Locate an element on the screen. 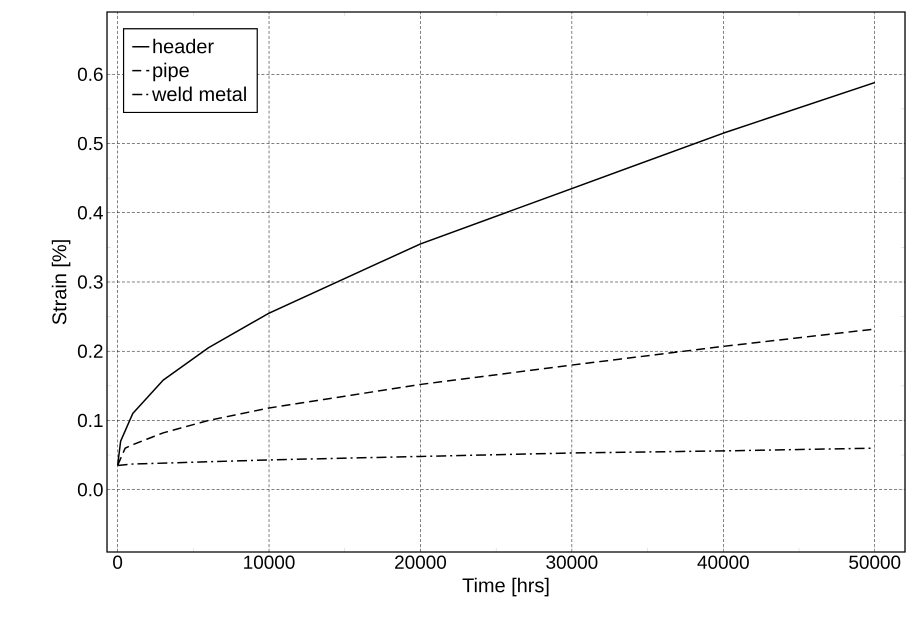 This screenshot has height=619, width=912. legend-label: weld metal is located at coordinates (199, 94).